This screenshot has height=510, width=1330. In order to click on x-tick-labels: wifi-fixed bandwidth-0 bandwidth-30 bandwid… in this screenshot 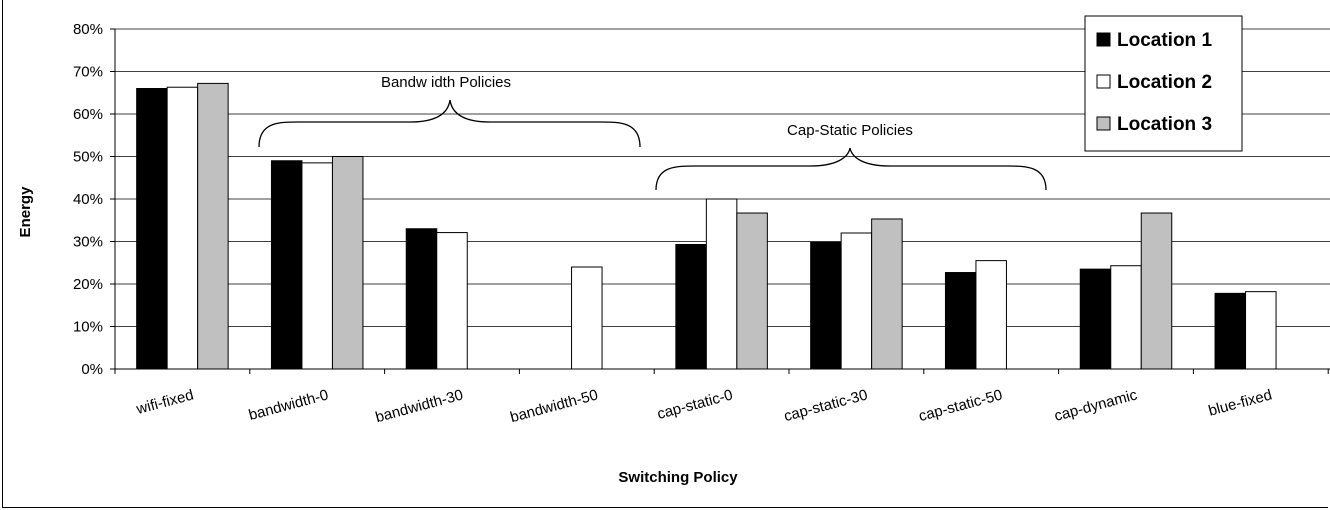, I will do `click(721, 397)`.